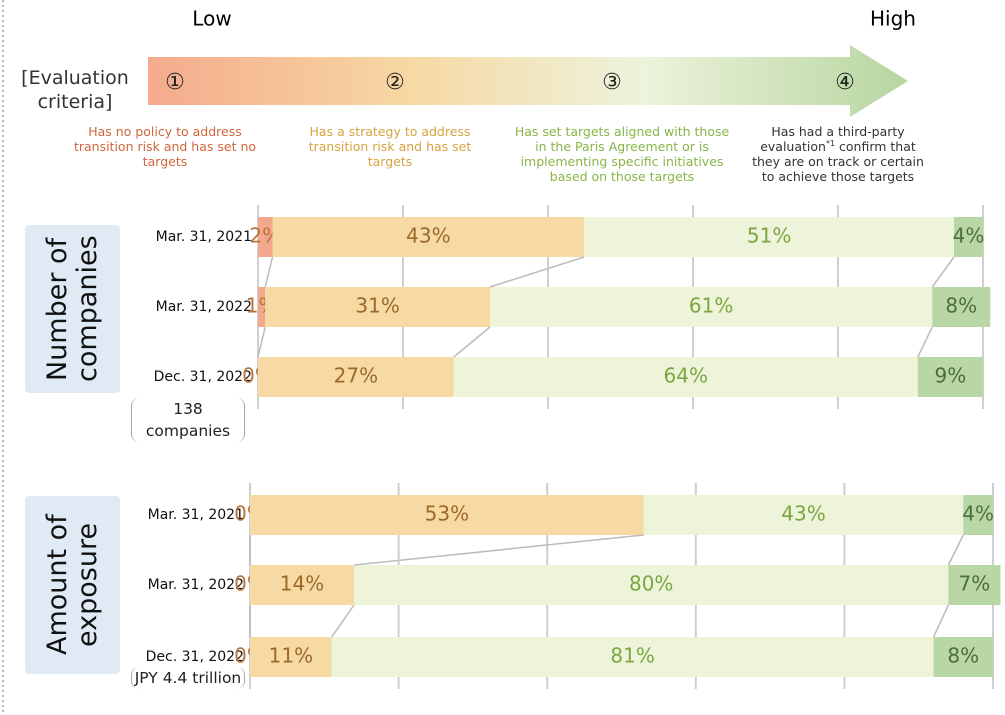 Image resolution: width=1005 pixels, height=715 pixels. Describe the element at coordinates (395, 82) in the screenshot. I see `criteria-symbol: ②` at that location.